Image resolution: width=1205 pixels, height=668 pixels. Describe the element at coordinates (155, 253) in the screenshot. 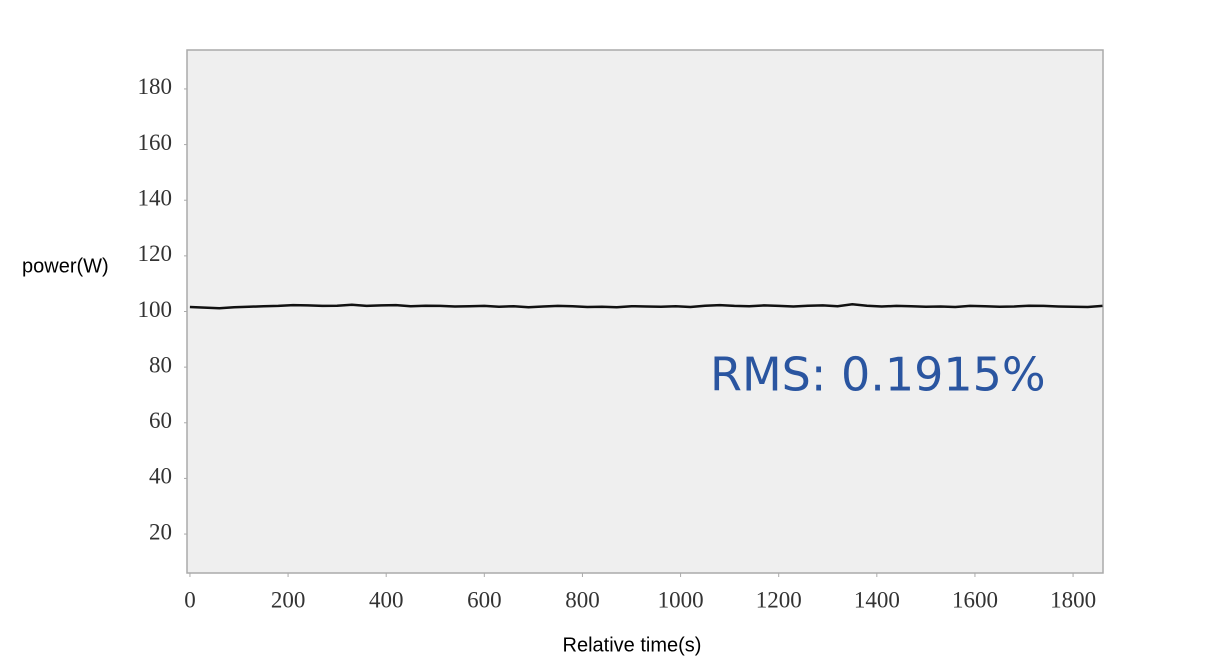

I see `y-tick-label: 120` at that location.